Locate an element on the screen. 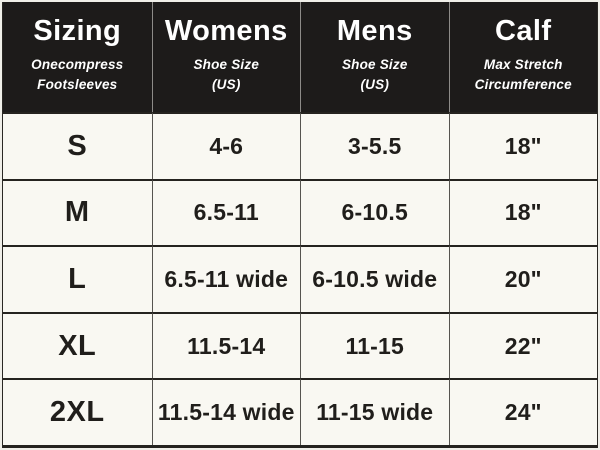 The image size is (600, 450). header-subtitle-line: Footsleeves is located at coordinates (77, 84).